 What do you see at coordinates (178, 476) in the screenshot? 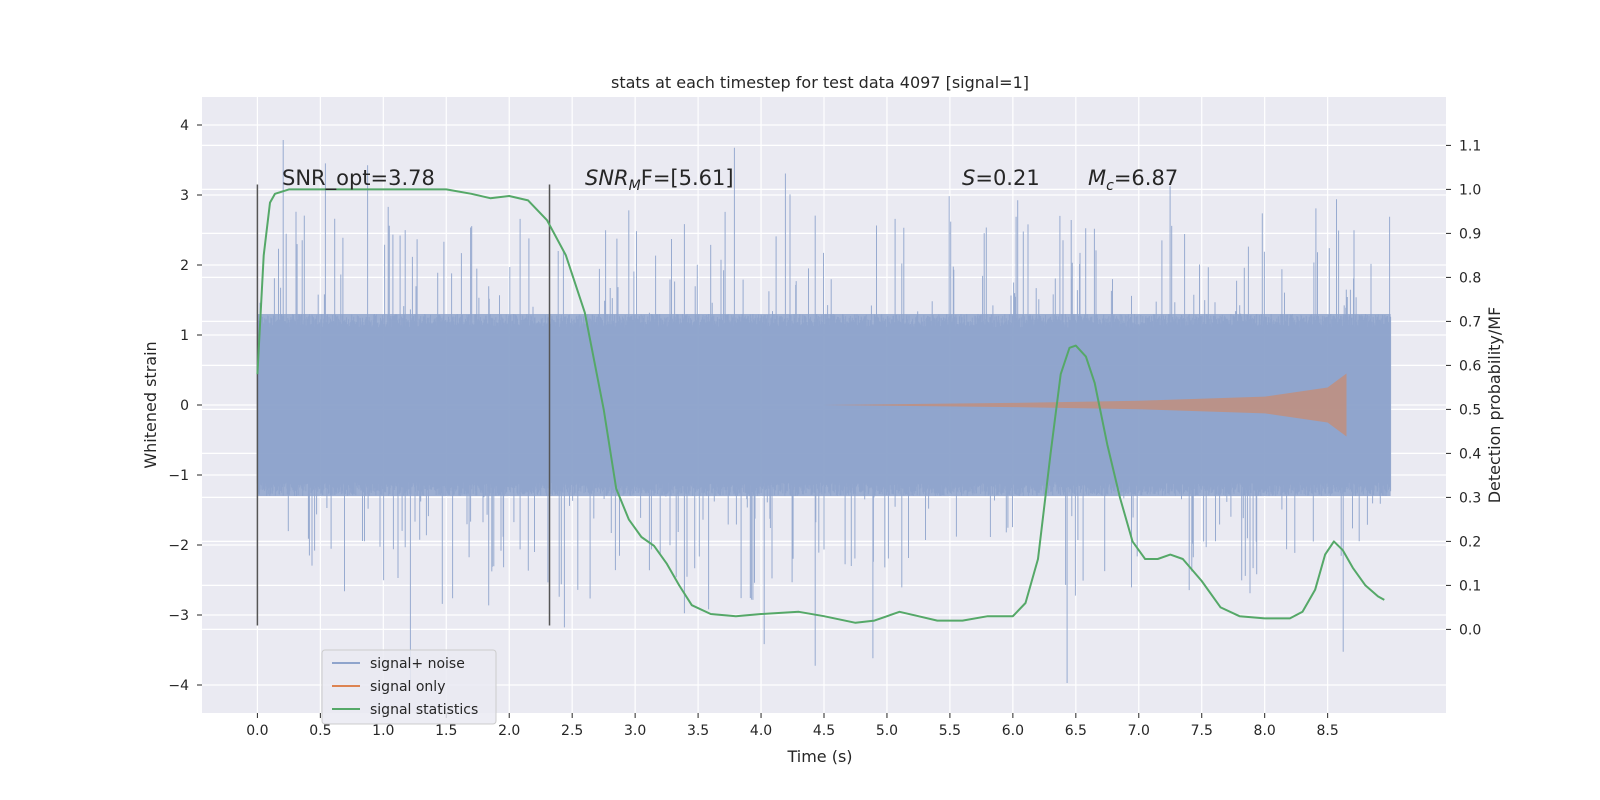
I see `y-tick-label: −1` at bounding box center [178, 476].